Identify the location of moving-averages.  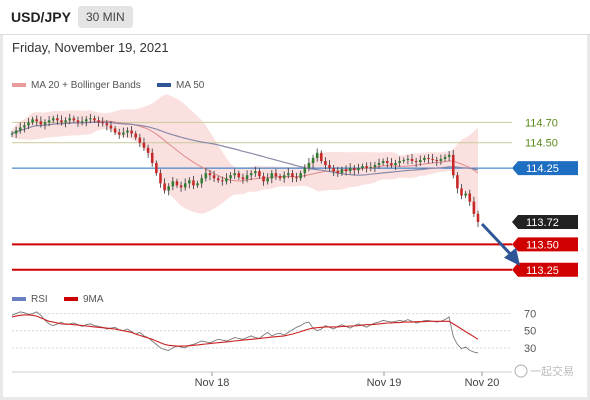
(245, 151).